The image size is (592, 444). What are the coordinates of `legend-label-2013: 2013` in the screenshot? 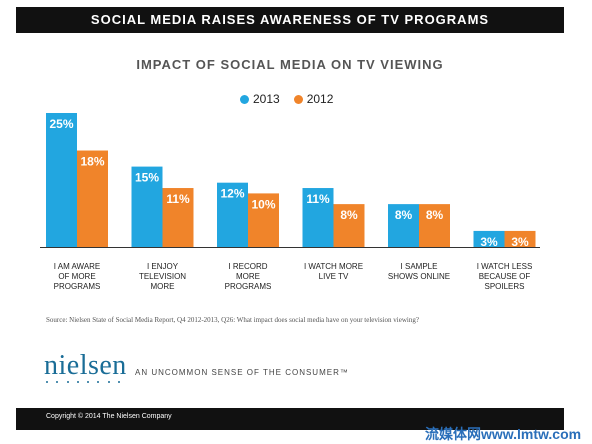 It's located at (266, 99).